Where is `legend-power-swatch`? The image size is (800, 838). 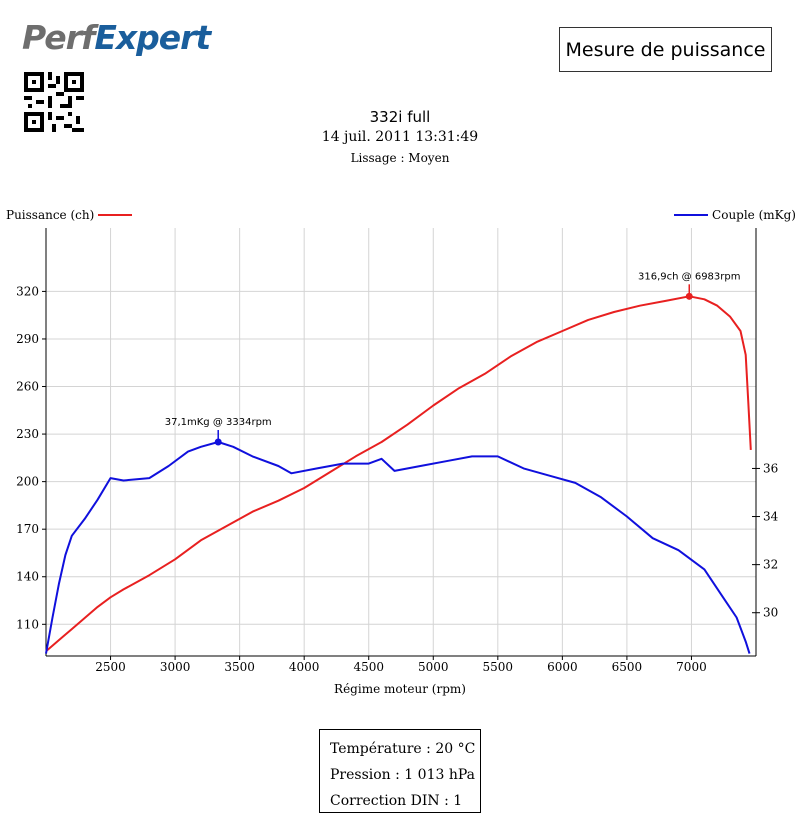
legend-power-swatch is located at coordinates (115, 215).